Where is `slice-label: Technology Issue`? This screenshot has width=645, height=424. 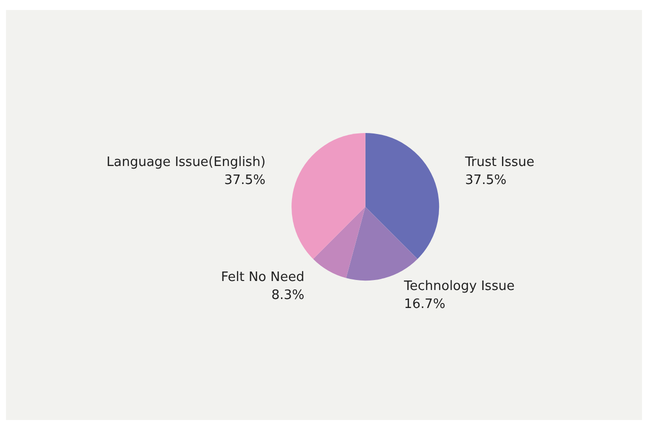
slice-label: Technology Issue is located at coordinates (459, 286).